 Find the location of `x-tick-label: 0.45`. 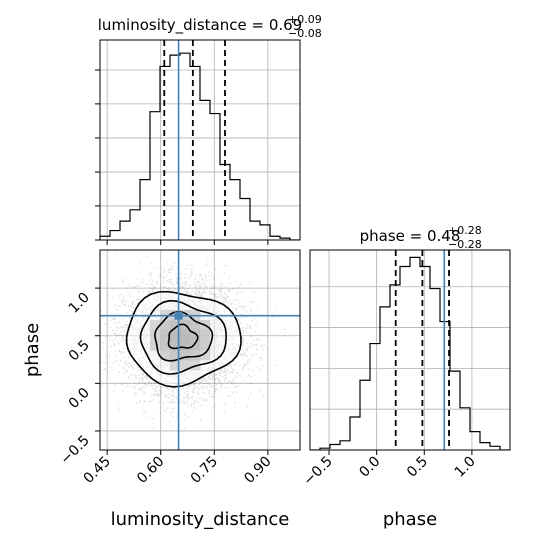

x-tick-label: 0.45 is located at coordinates (97, 470).